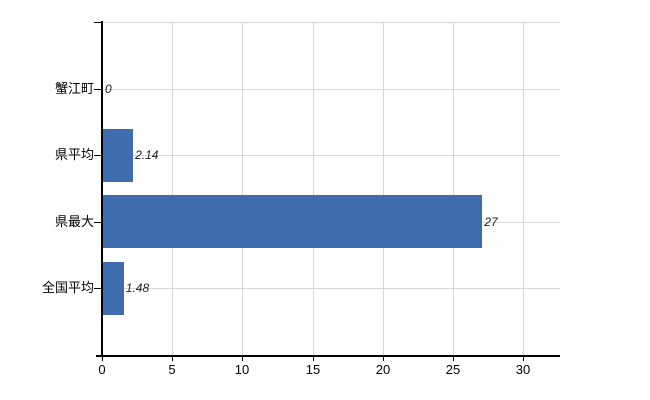 This screenshot has height=400, width=650. Describe the element at coordinates (74, 221) in the screenshot. I see `category-label: 県最大` at that location.